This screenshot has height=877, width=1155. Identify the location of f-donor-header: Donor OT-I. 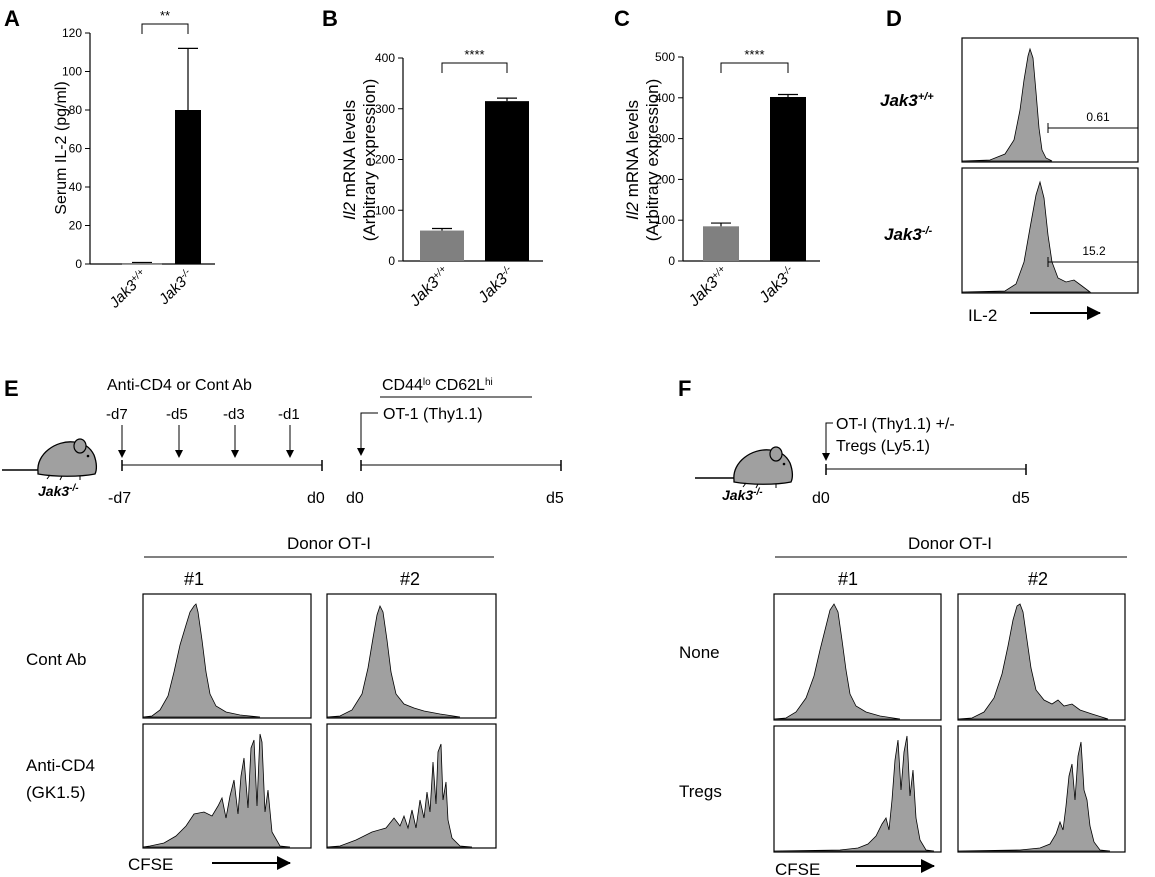
(950, 543).